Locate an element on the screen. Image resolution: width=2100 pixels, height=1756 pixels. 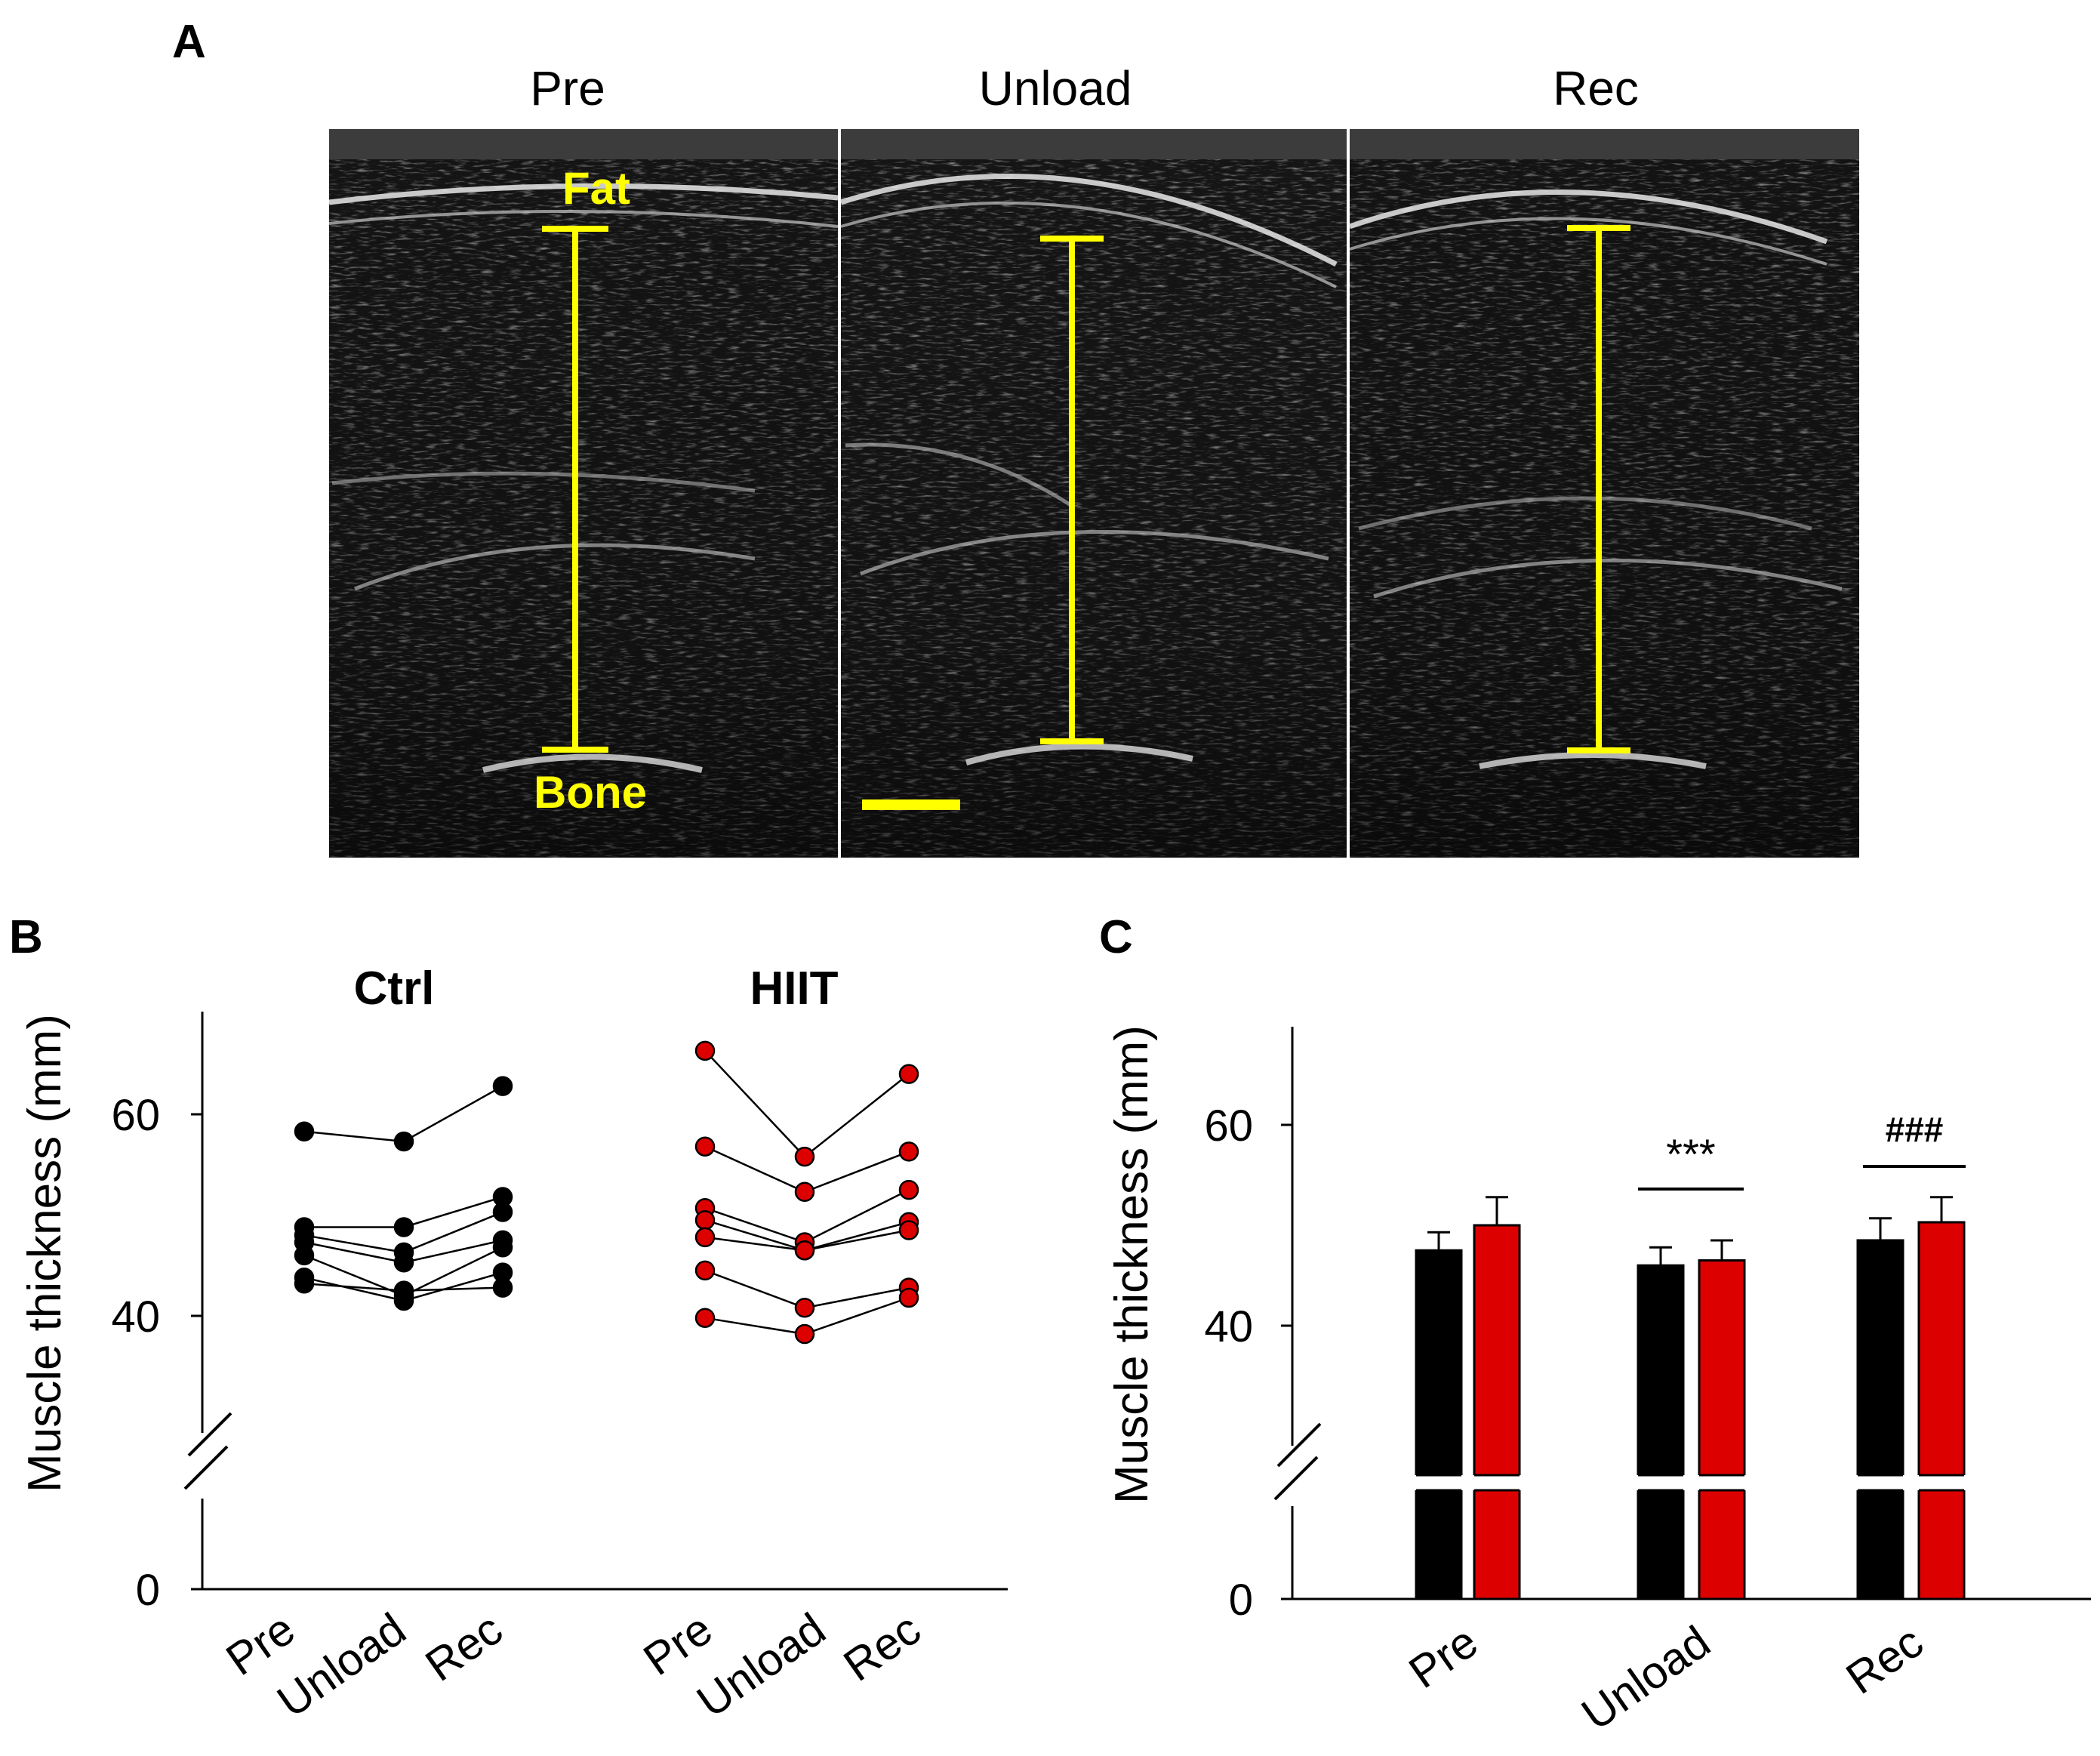
point-ctrl-5-pre is located at coordinates (304, 1255).